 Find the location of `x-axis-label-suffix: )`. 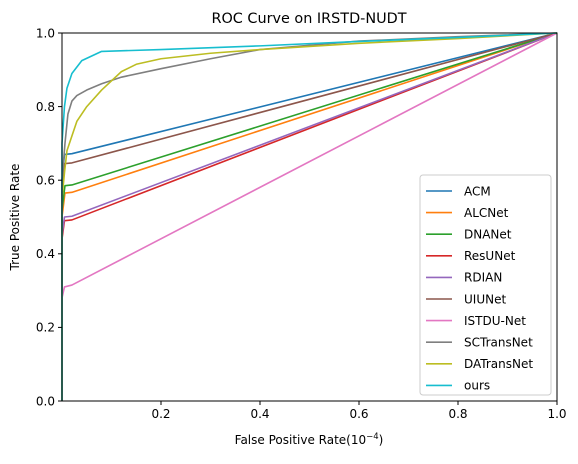

x-axis-label-suffix: ) is located at coordinates (381, 440).